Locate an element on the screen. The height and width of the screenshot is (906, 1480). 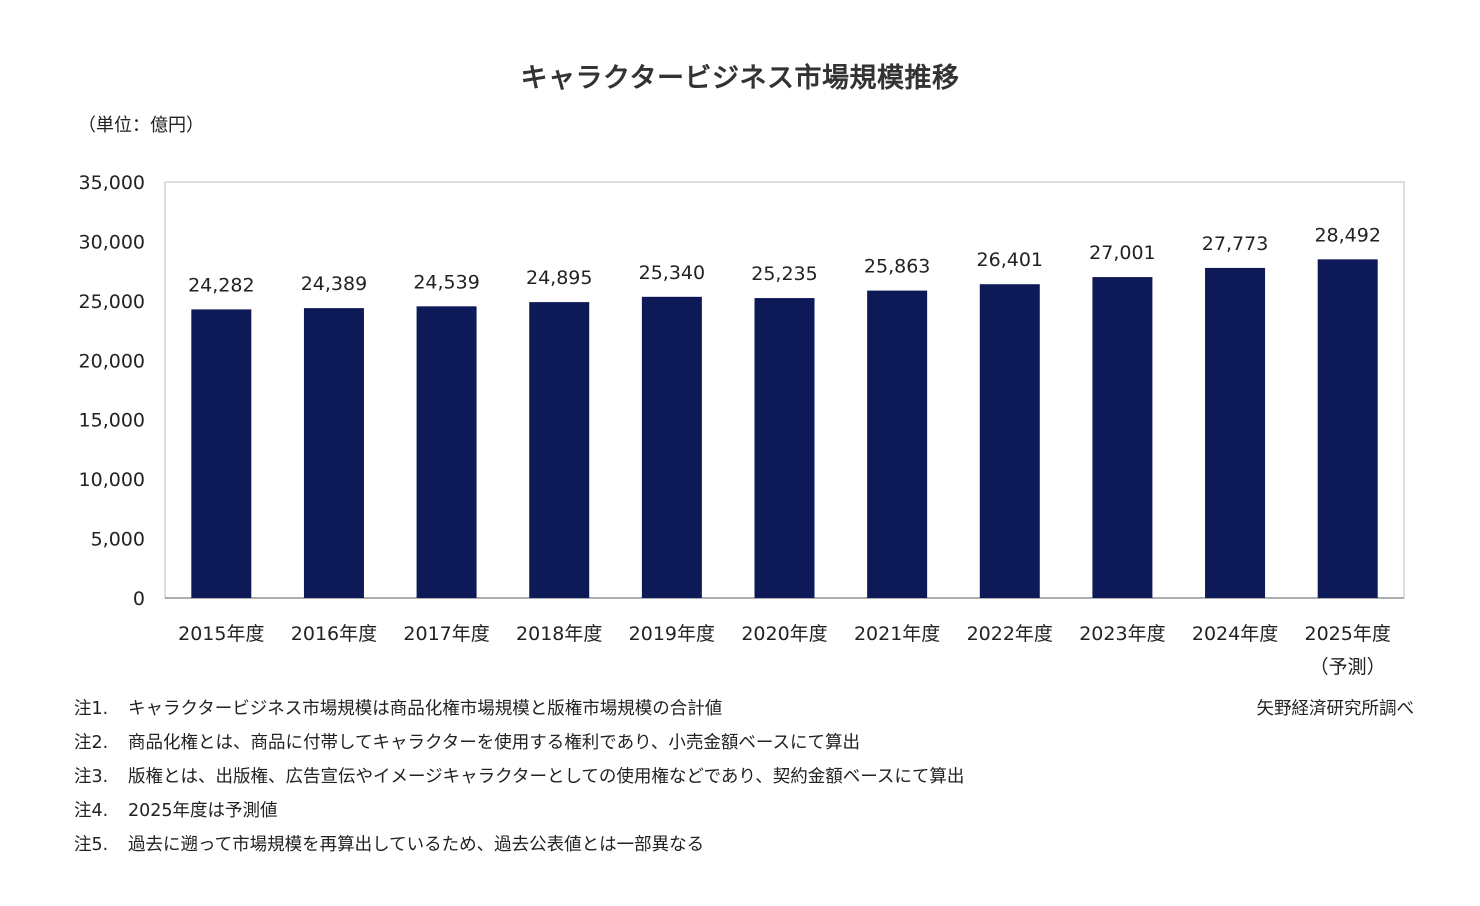
note-label: 注1. is located at coordinates (91, 709).